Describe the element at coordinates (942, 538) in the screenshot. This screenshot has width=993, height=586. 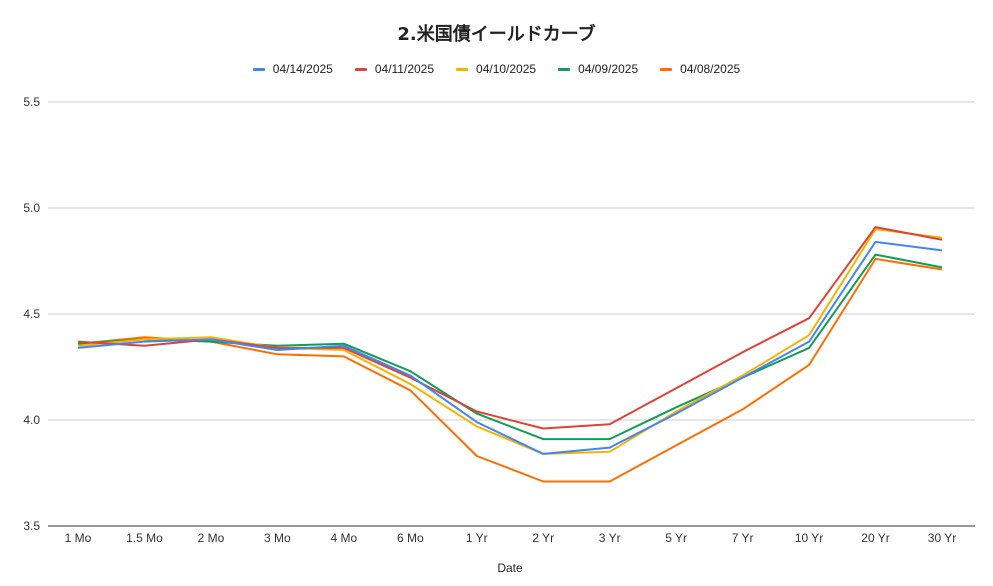
I see `x-tick-label: 30 Yr` at that location.